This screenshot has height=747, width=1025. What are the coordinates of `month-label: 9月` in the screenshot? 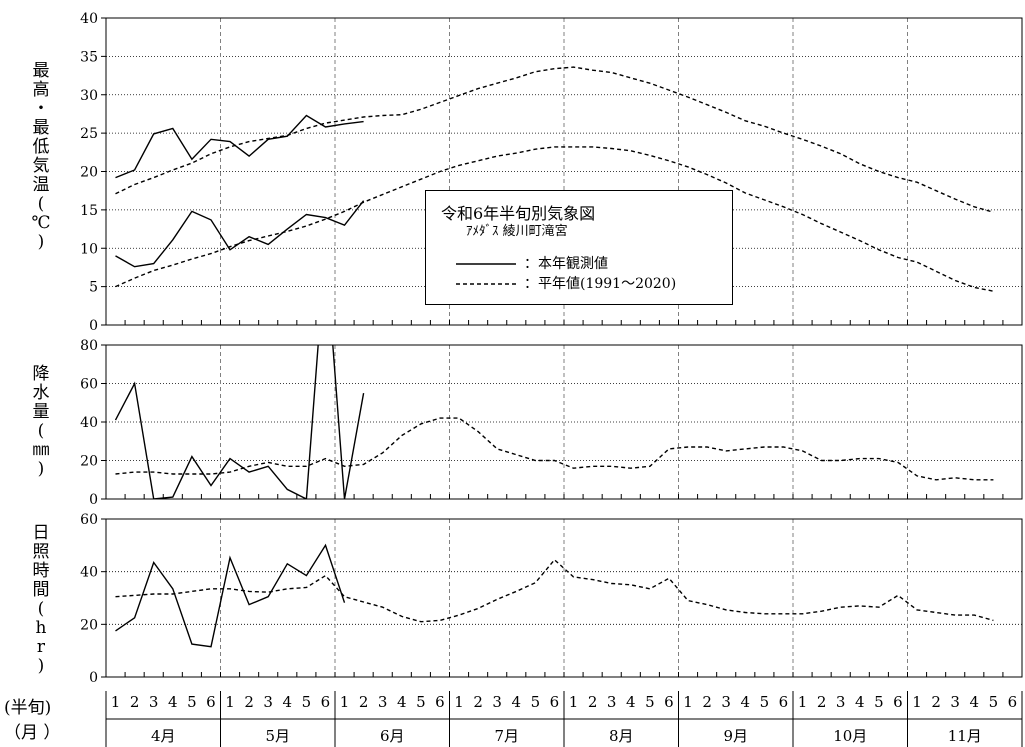 It's located at (735, 736).